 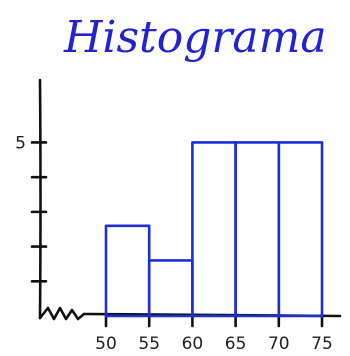 What do you see at coordinates (149, 344) in the screenshot?
I see `x-tick-label: 55` at bounding box center [149, 344].